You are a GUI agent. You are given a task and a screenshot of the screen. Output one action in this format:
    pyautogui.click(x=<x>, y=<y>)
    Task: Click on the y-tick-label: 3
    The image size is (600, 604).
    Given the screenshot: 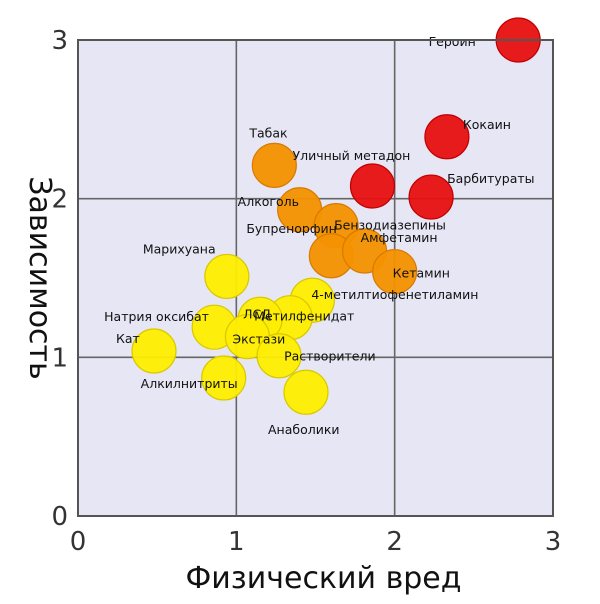 What is the action you would take?
    pyautogui.click(x=59, y=41)
    